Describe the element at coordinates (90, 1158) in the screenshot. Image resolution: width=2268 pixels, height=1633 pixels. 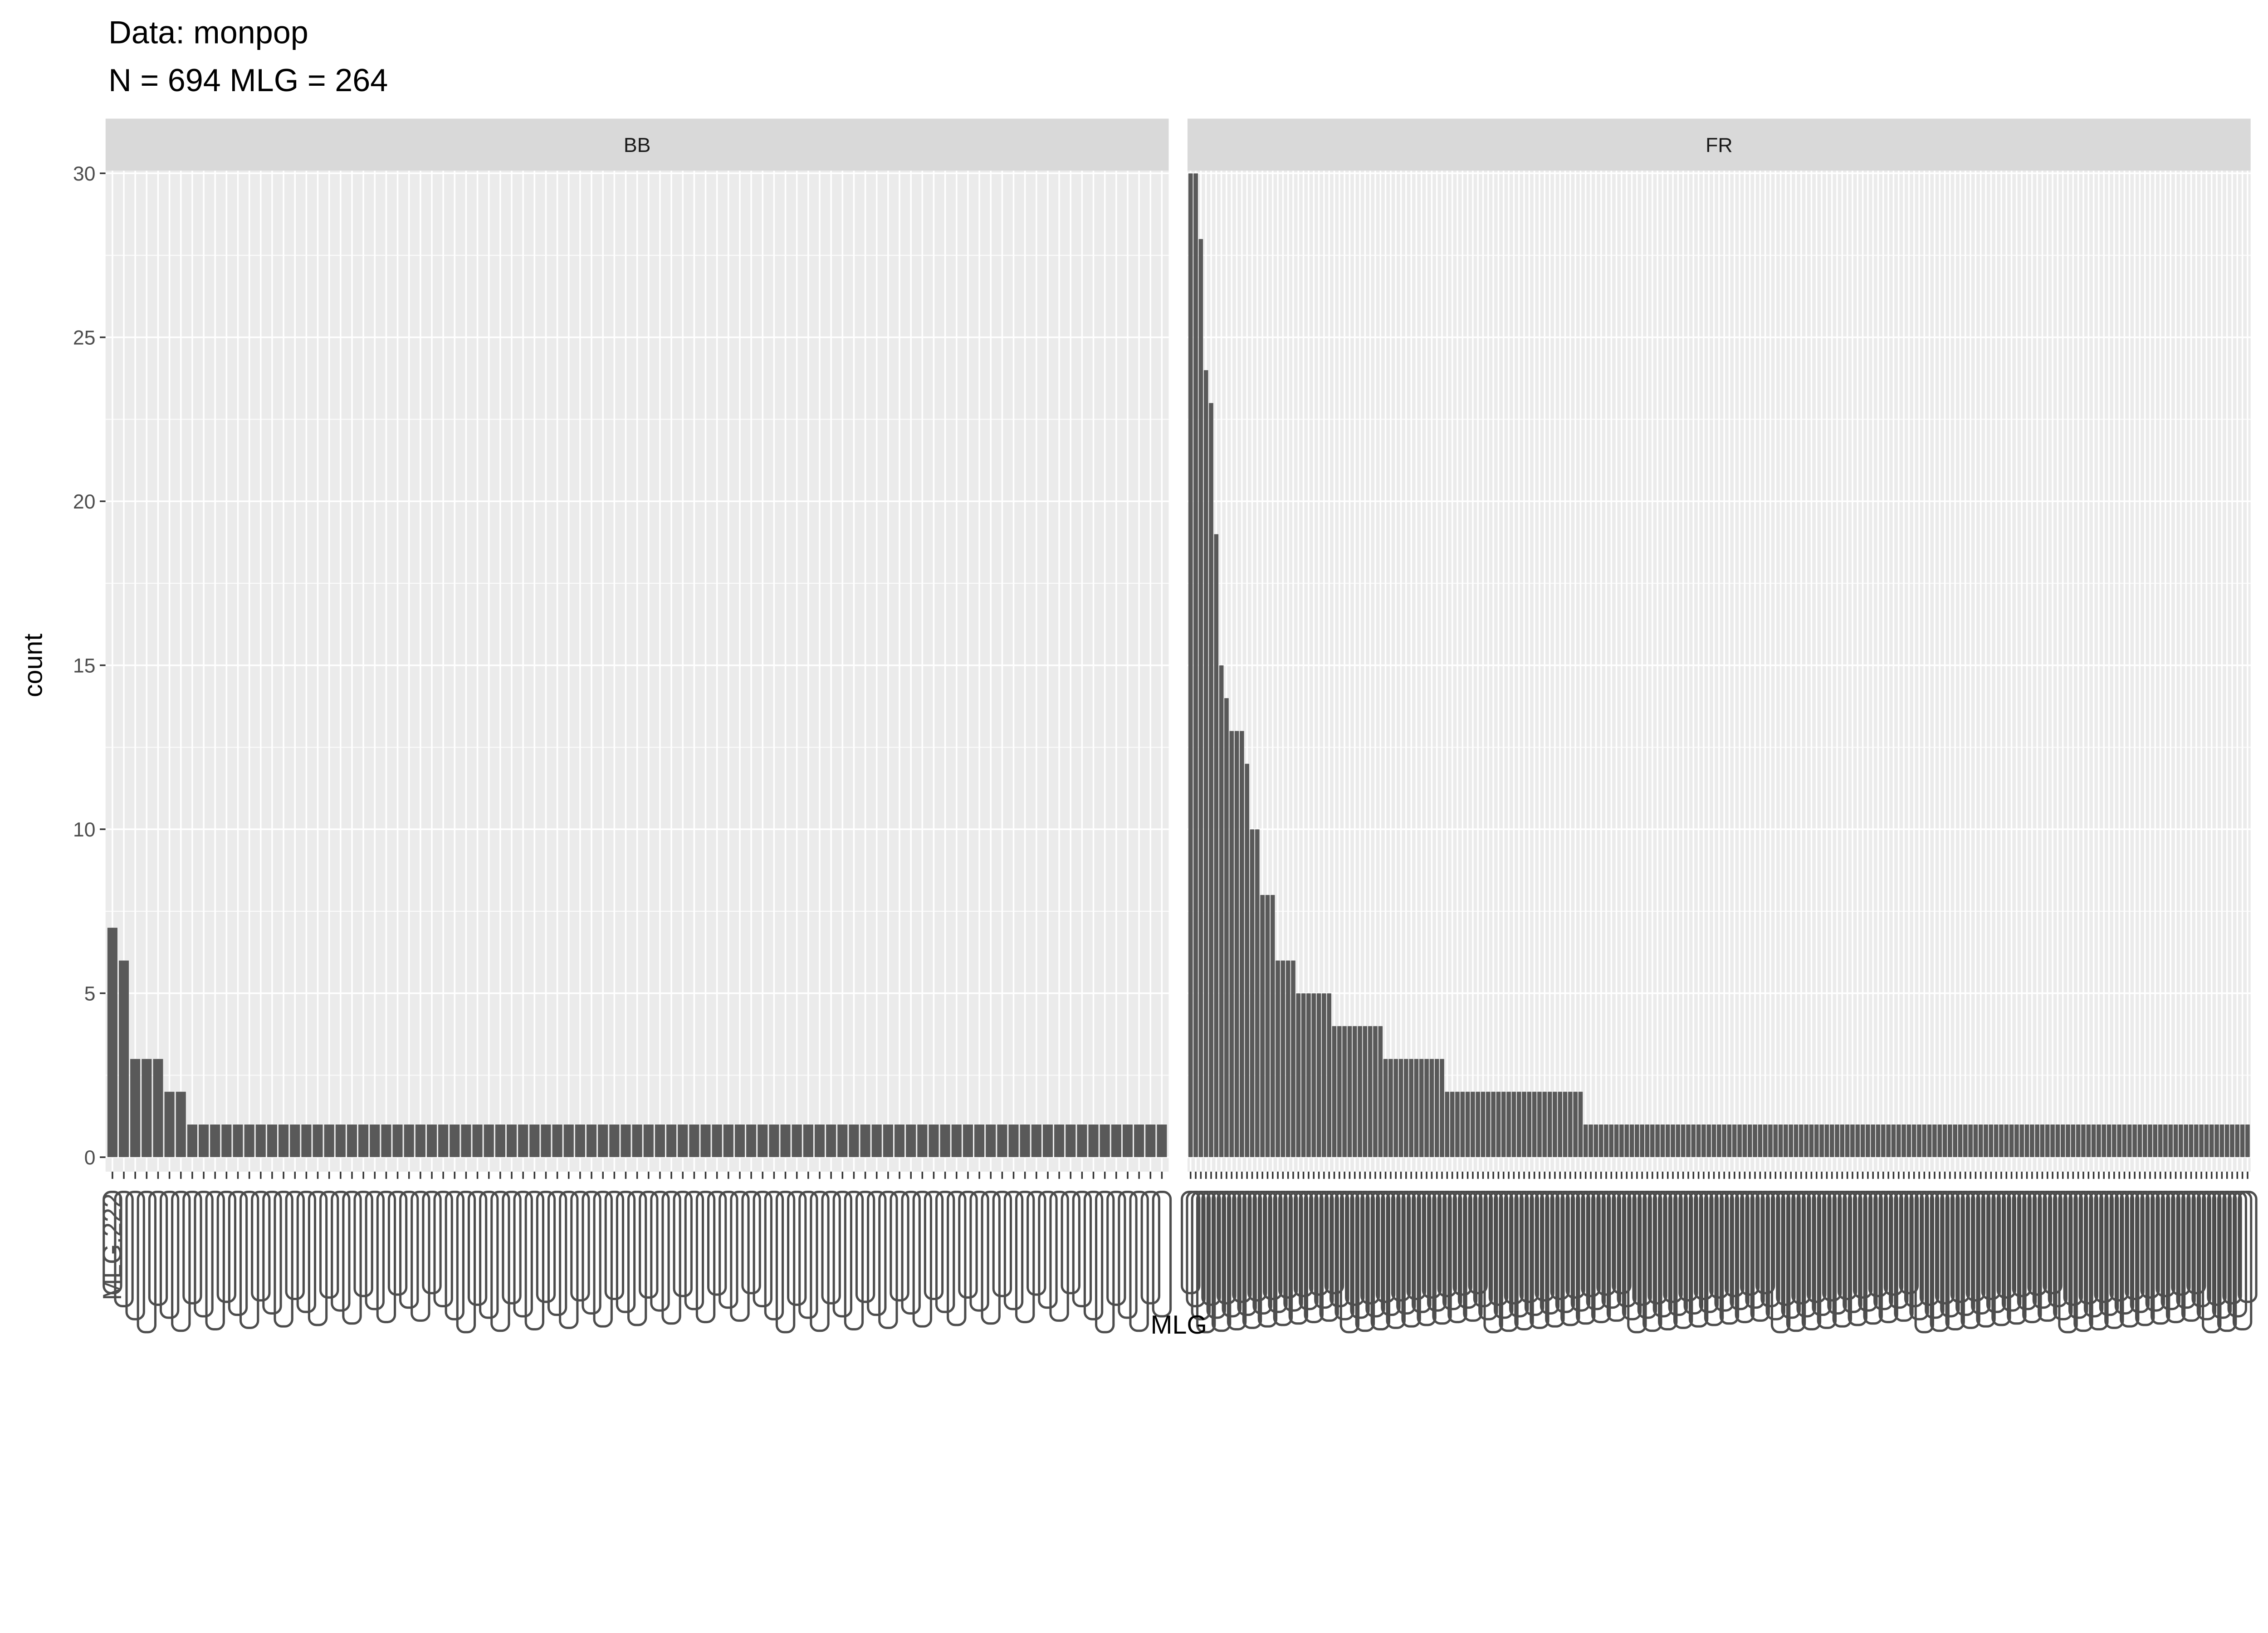
I see `y-tick-label: 0` at that location.